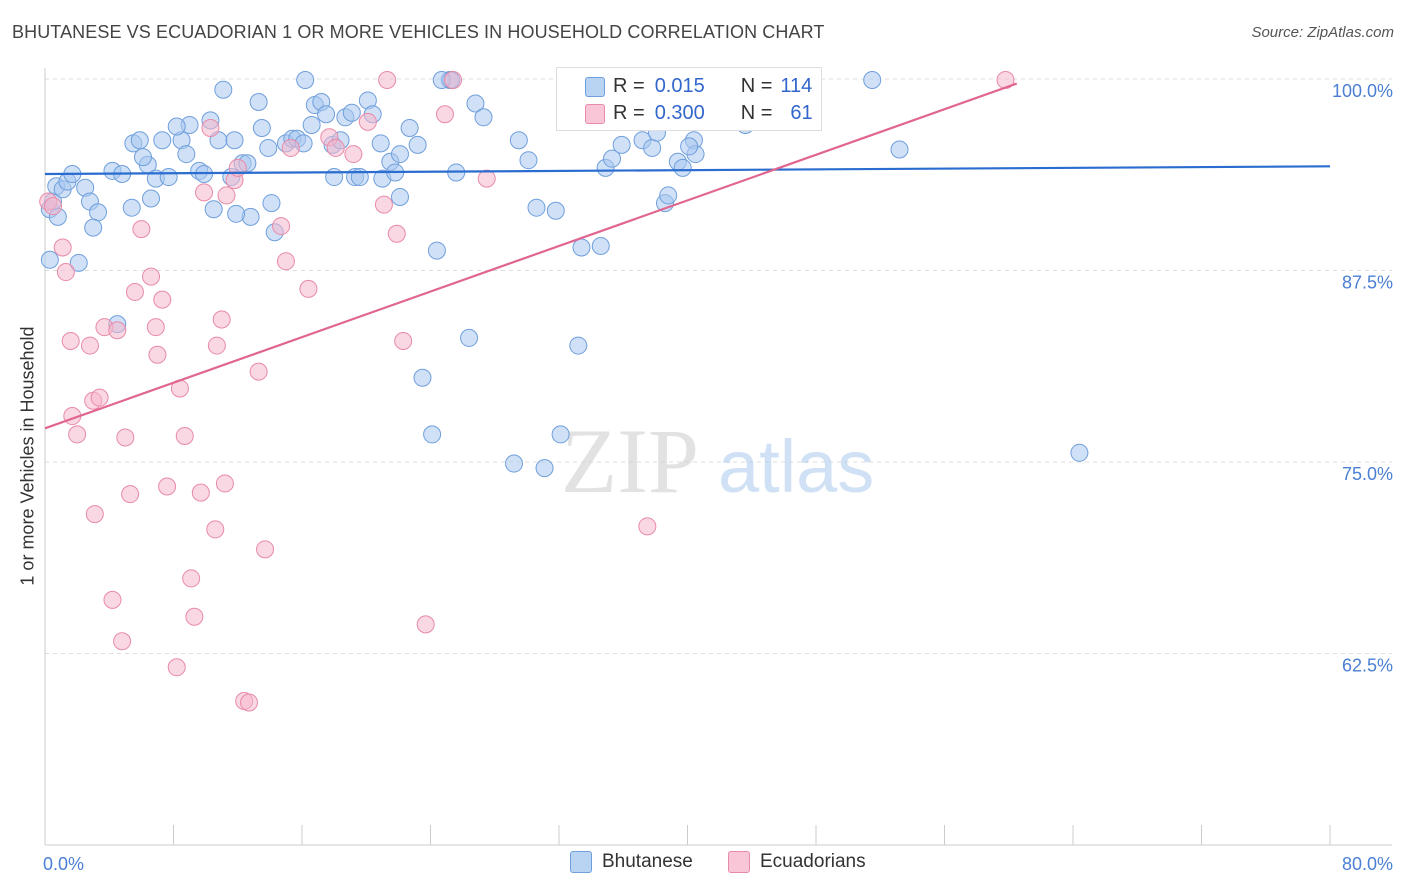  I want to click on legend-r-value: 0.300, so click(679, 112).